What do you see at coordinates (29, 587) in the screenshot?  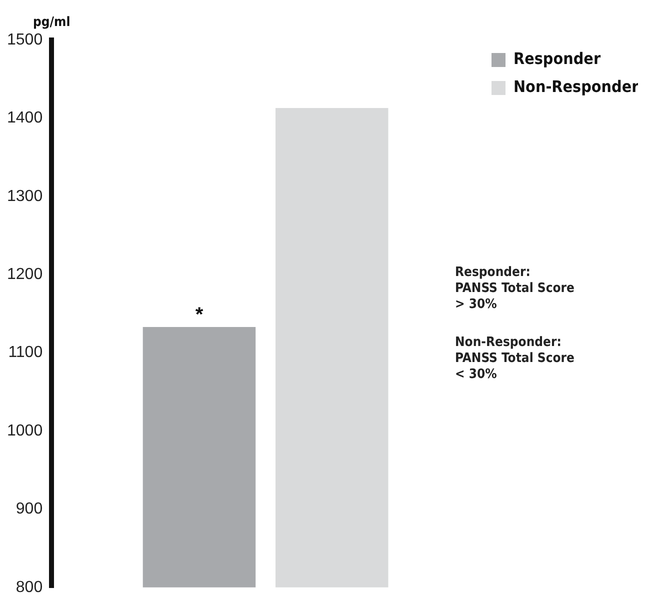 I see `y-tick-label: 800` at bounding box center [29, 587].